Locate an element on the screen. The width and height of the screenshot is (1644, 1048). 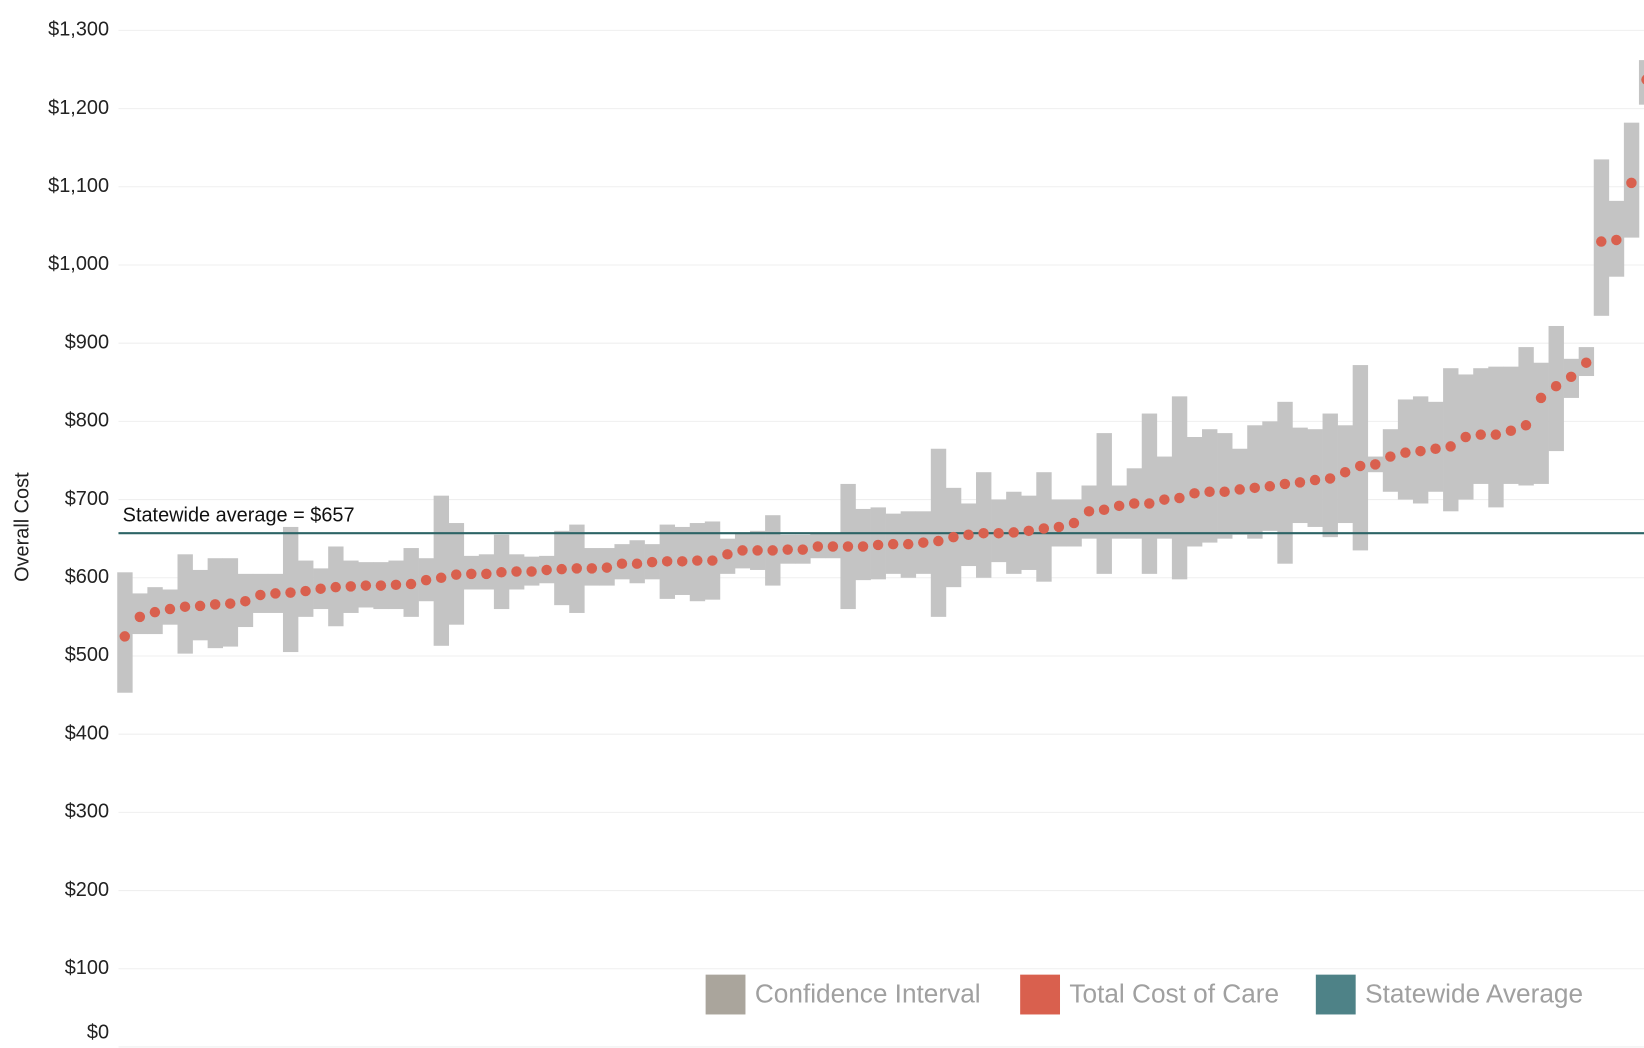
y-tick-label: $1,300 is located at coordinates (78, 30).